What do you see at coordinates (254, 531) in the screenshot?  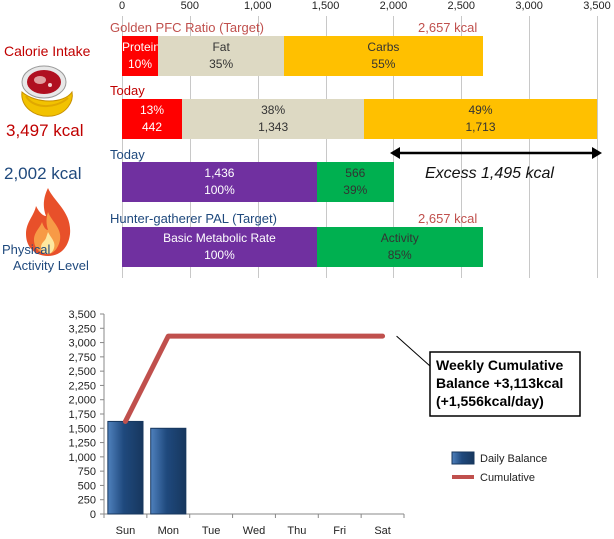 I see `x-tick-label: Wed` at bounding box center [254, 531].